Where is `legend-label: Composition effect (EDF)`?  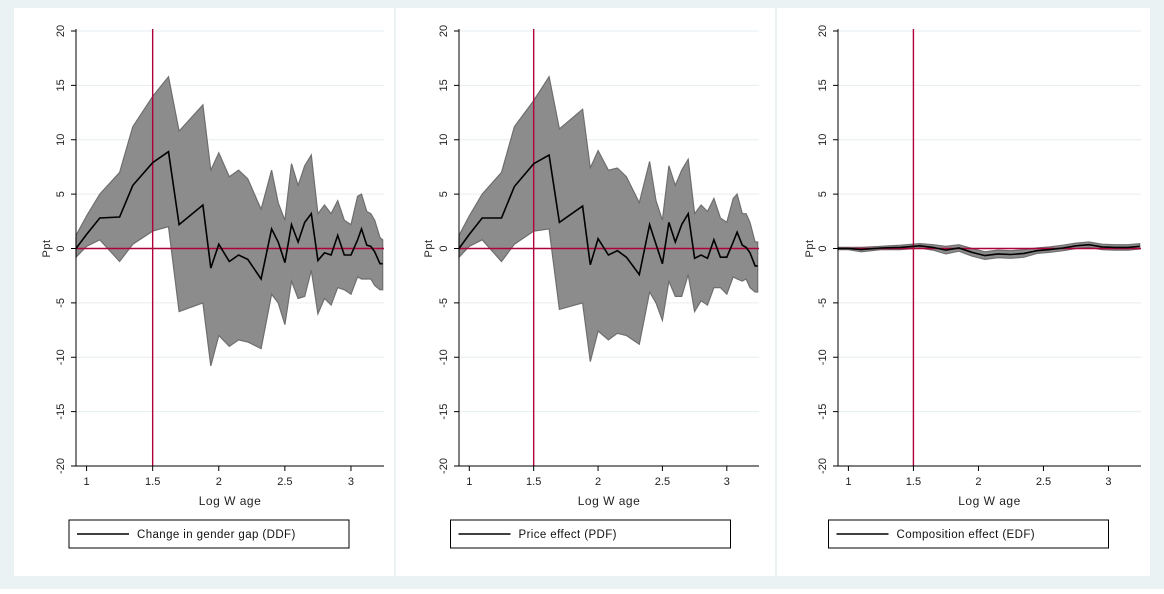 legend-label: Composition effect (EDF) is located at coordinates (966, 535).